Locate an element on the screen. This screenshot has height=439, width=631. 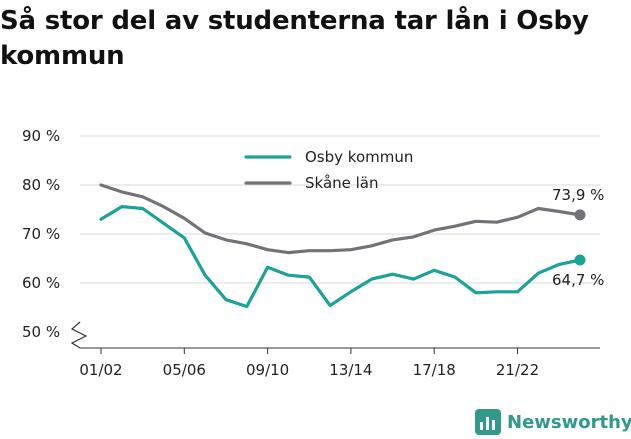
axis-break-mark is located at coordinates (79, 335).